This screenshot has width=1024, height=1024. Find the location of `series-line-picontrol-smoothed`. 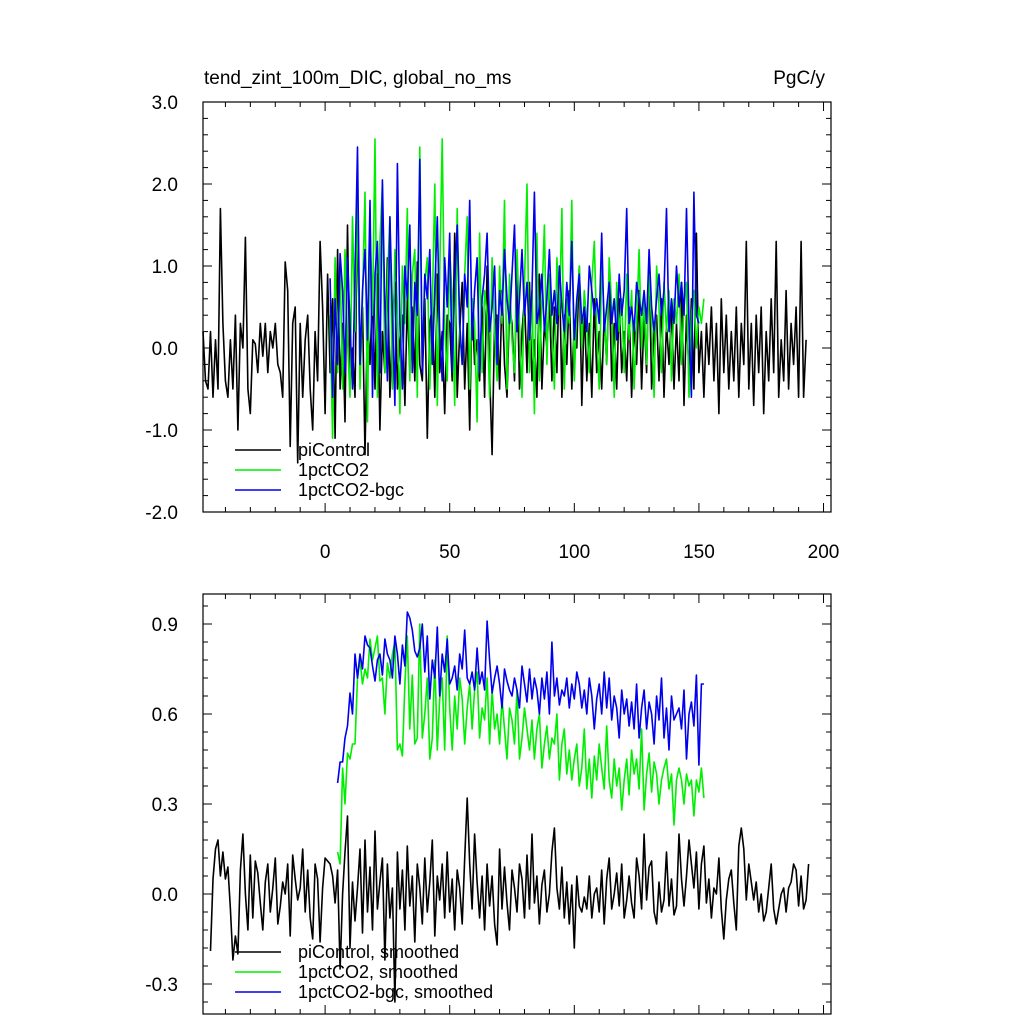

series-line-picontrol-smoothed is located at coordinates (509, 900).